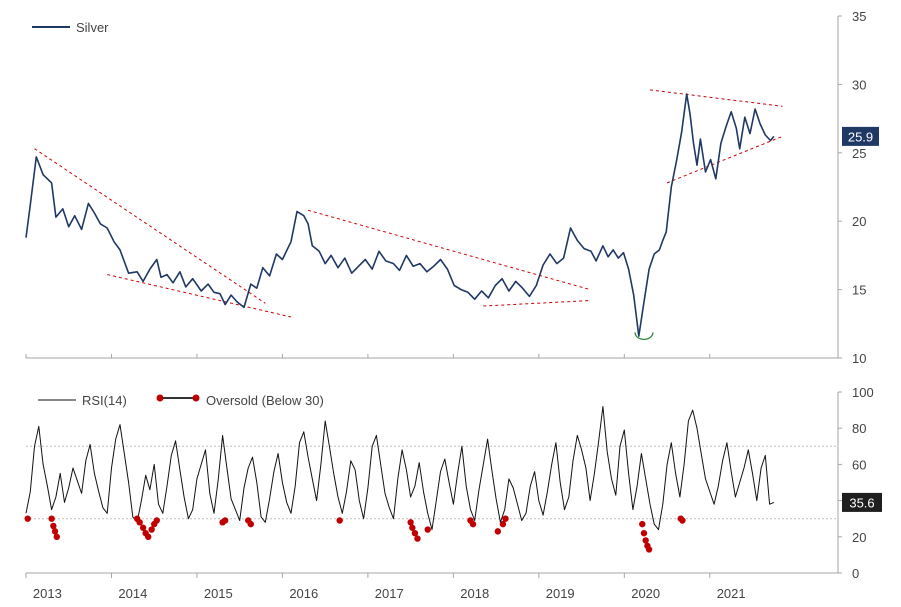 The width and height of the screenshot is (901, 607). What do you see at coordinates (303, 593) in the screenshot?
I see `x-tick-label: 2016` at bounding box center [303, 593].